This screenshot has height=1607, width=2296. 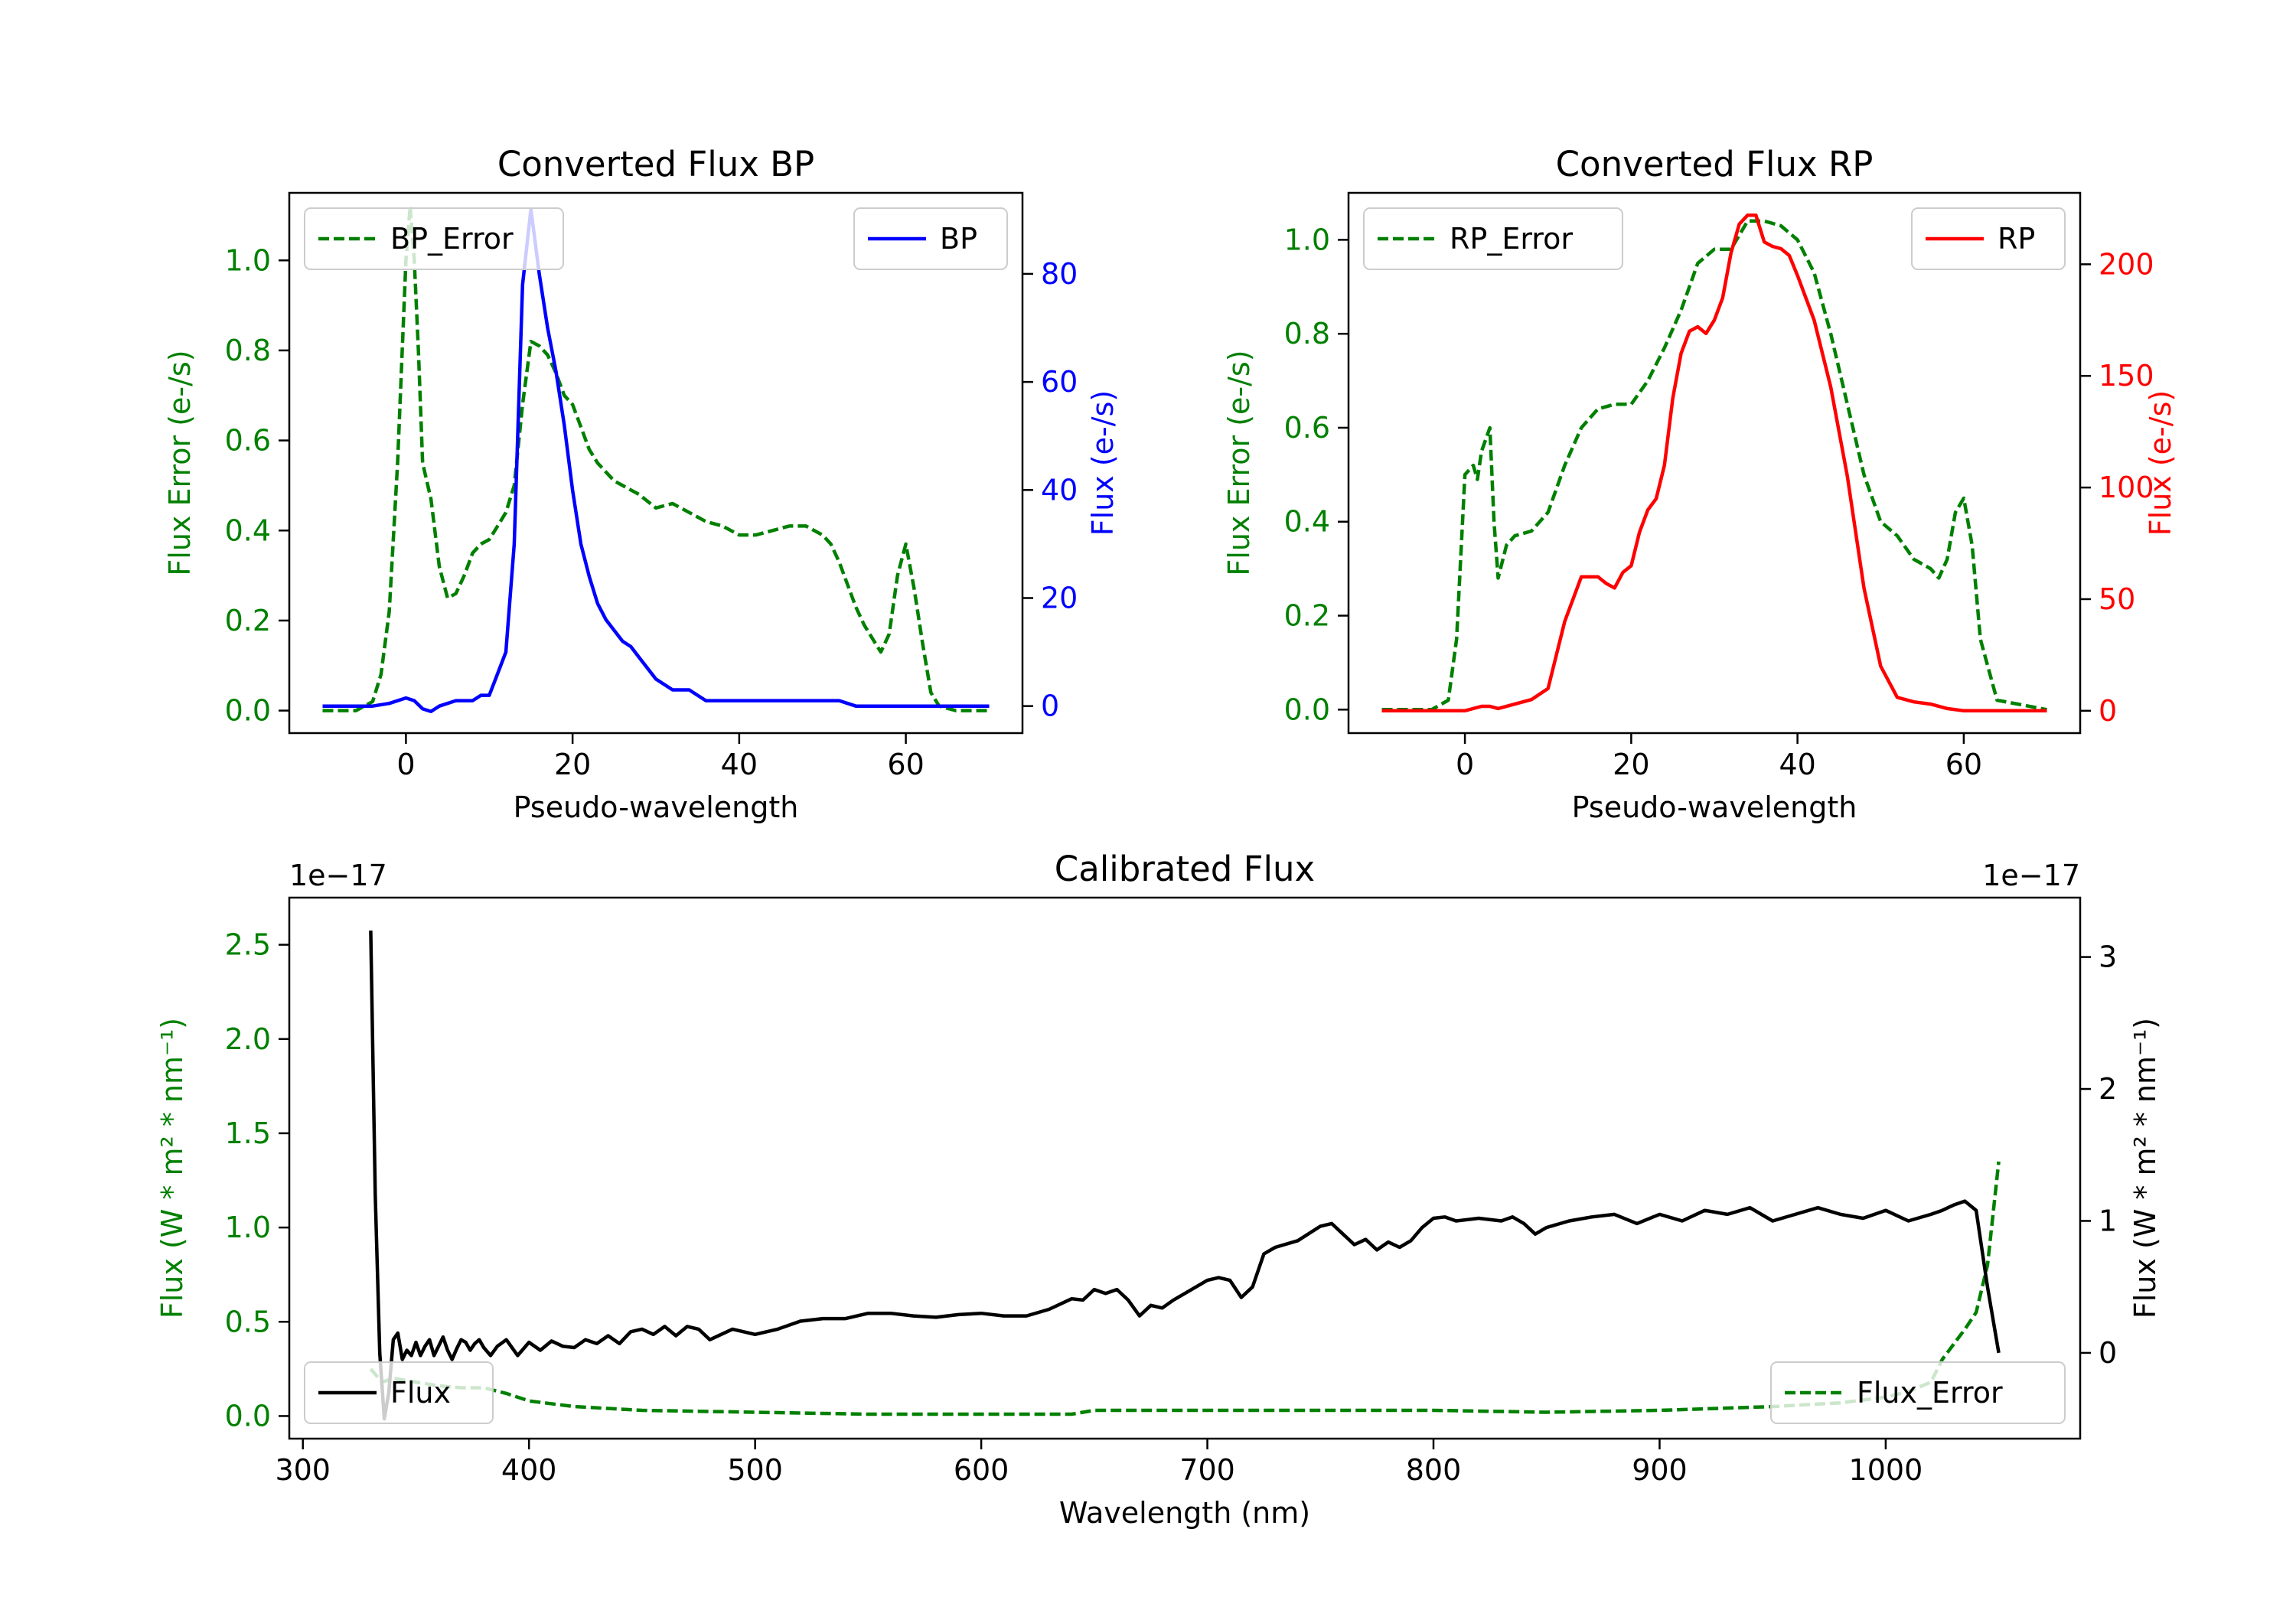 I want to click on calibrated-x-tick-label: 900, so click(x=1660, y=1470).